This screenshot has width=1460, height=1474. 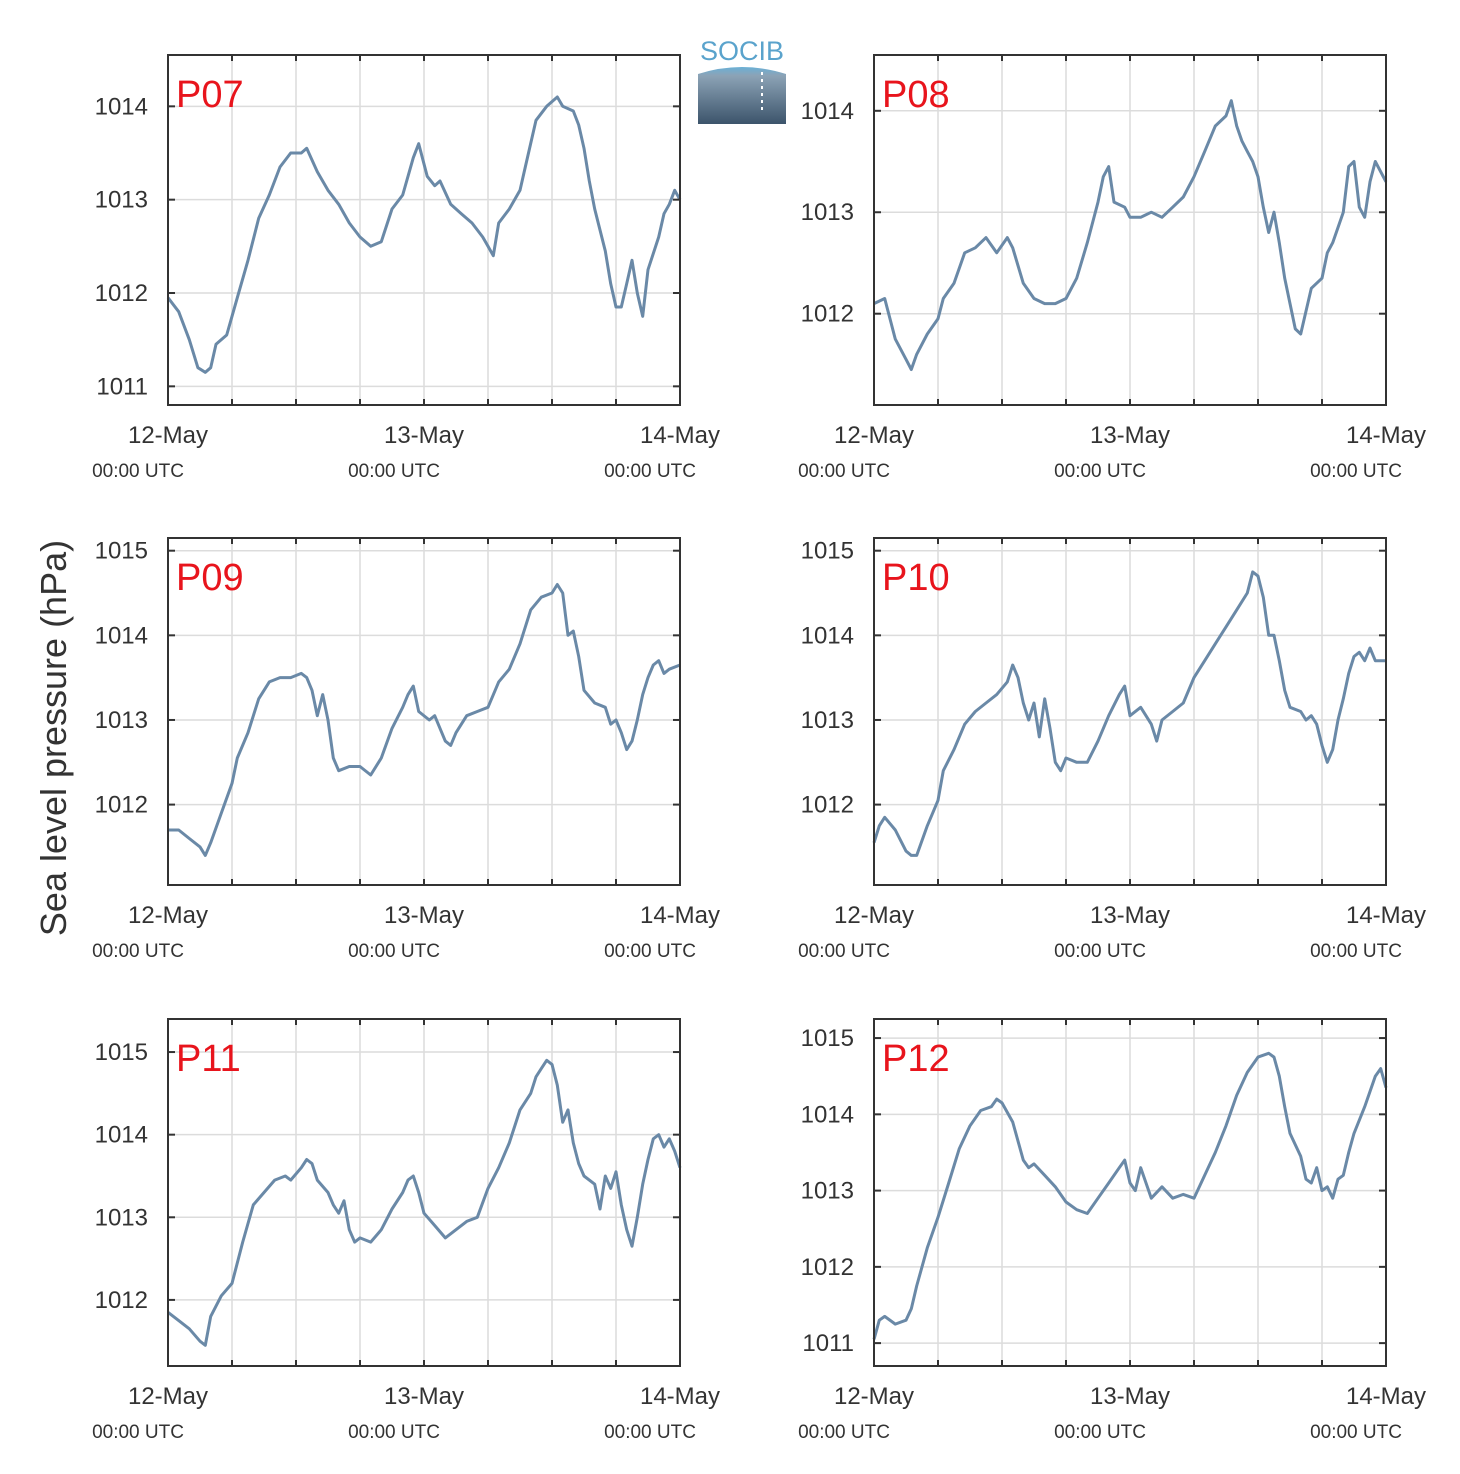 What do you see at coordinates (53, 738) in the screenshot?
I see `y-axis-label: Sea level pressure (hPa)` at bounding box center [53, 738].